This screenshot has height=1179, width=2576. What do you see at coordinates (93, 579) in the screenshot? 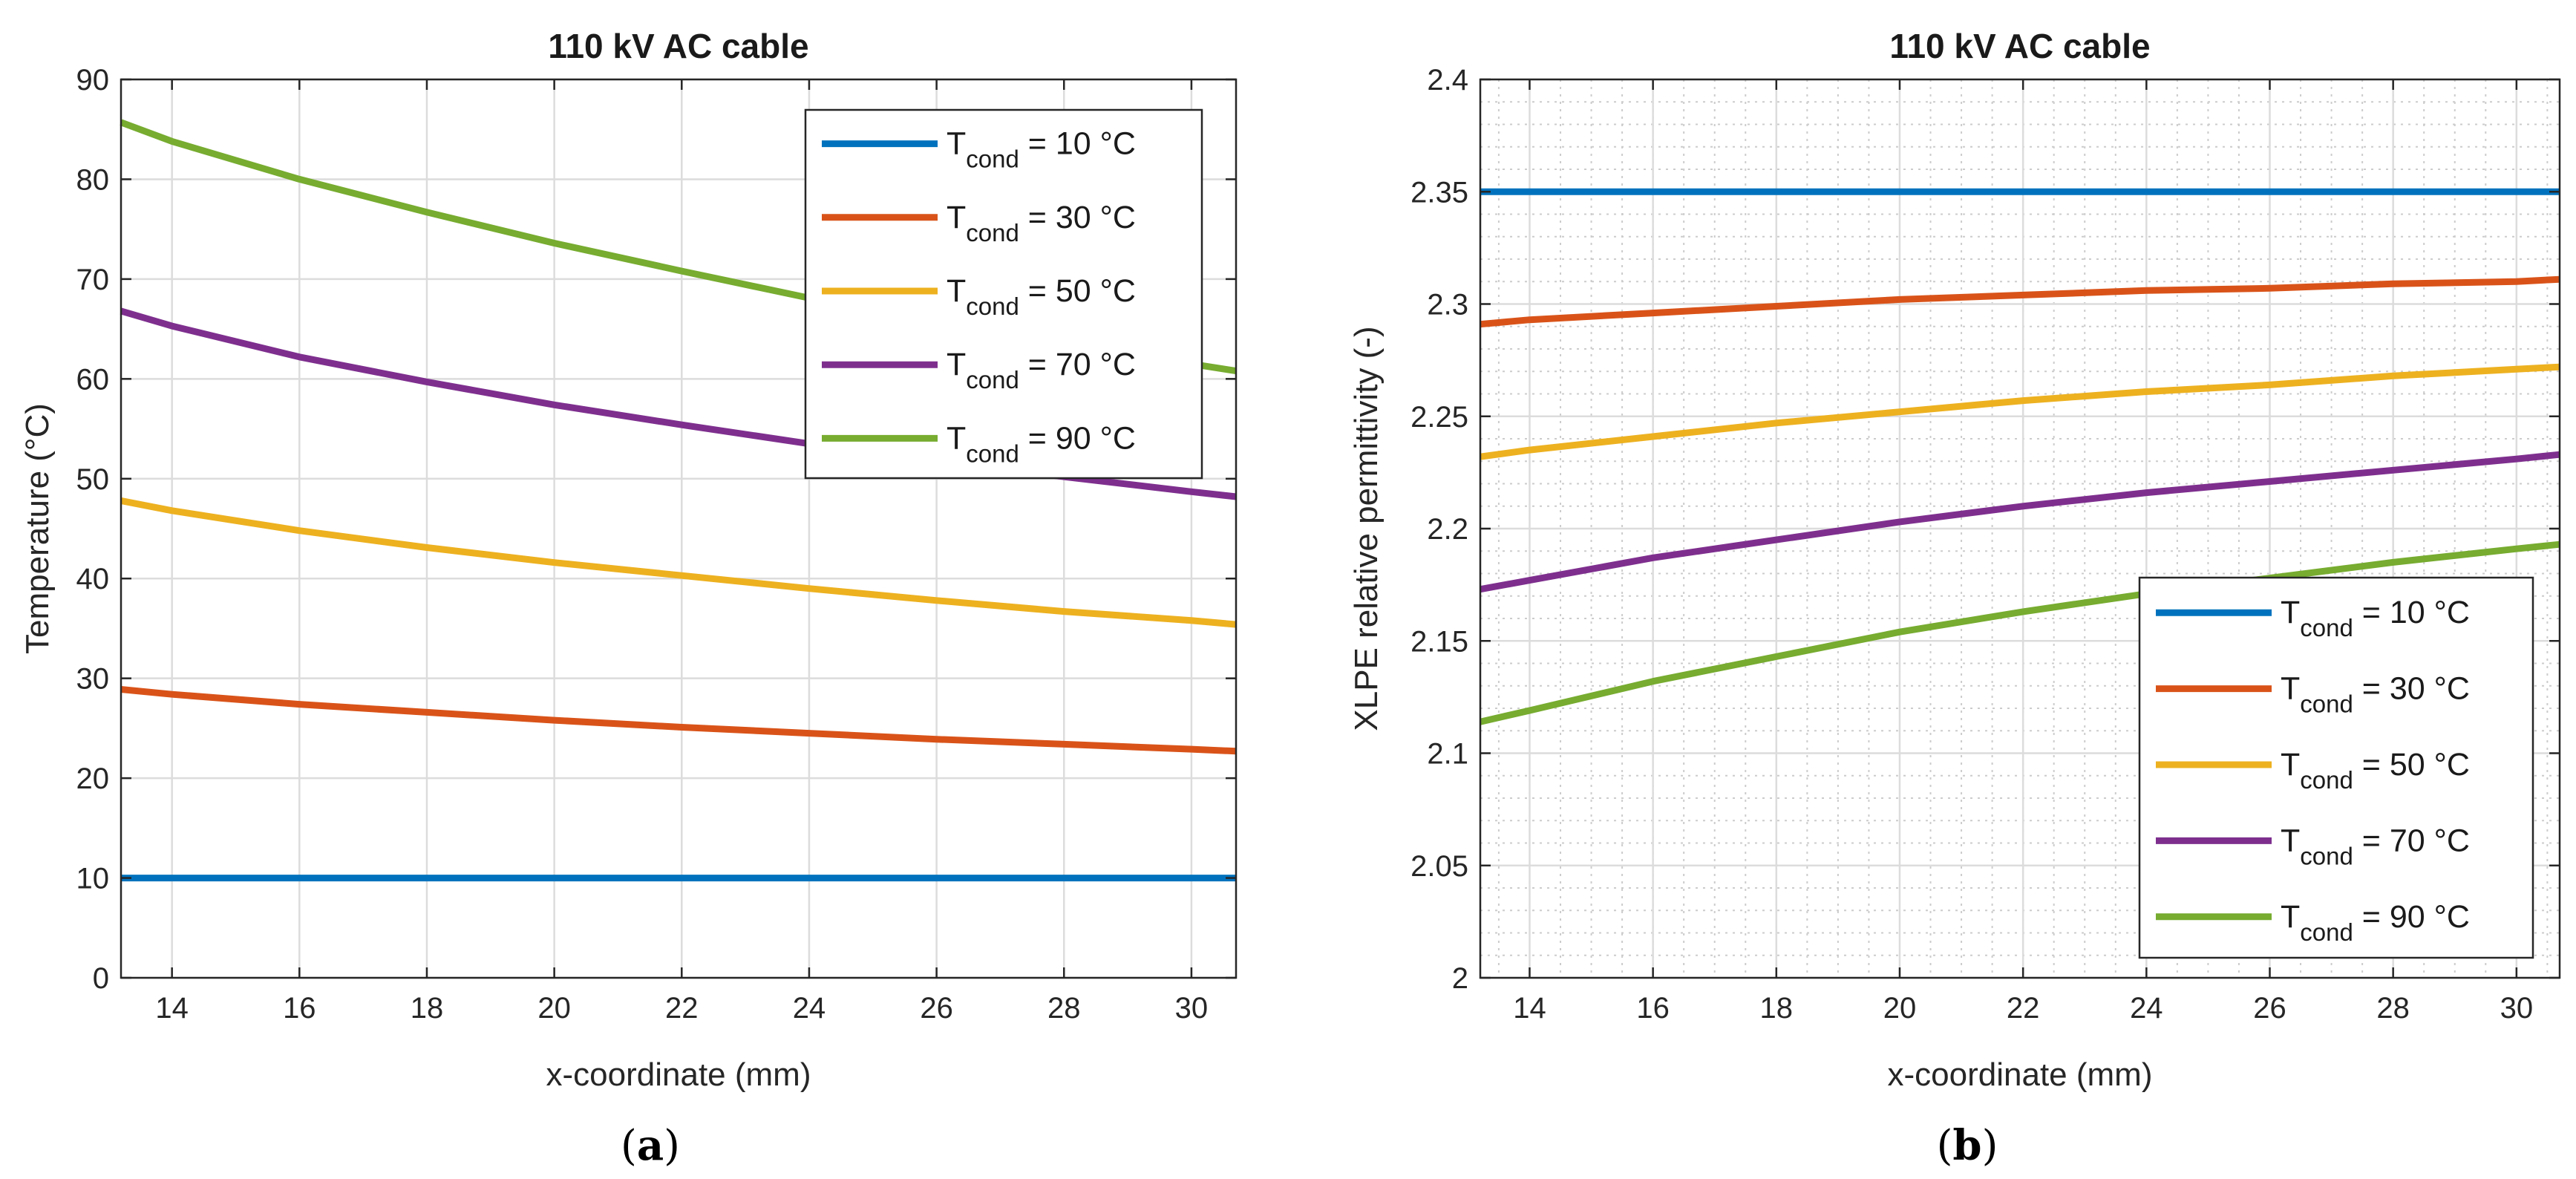
I see `y-tick-label: 40` at bounding box center [93, 579].